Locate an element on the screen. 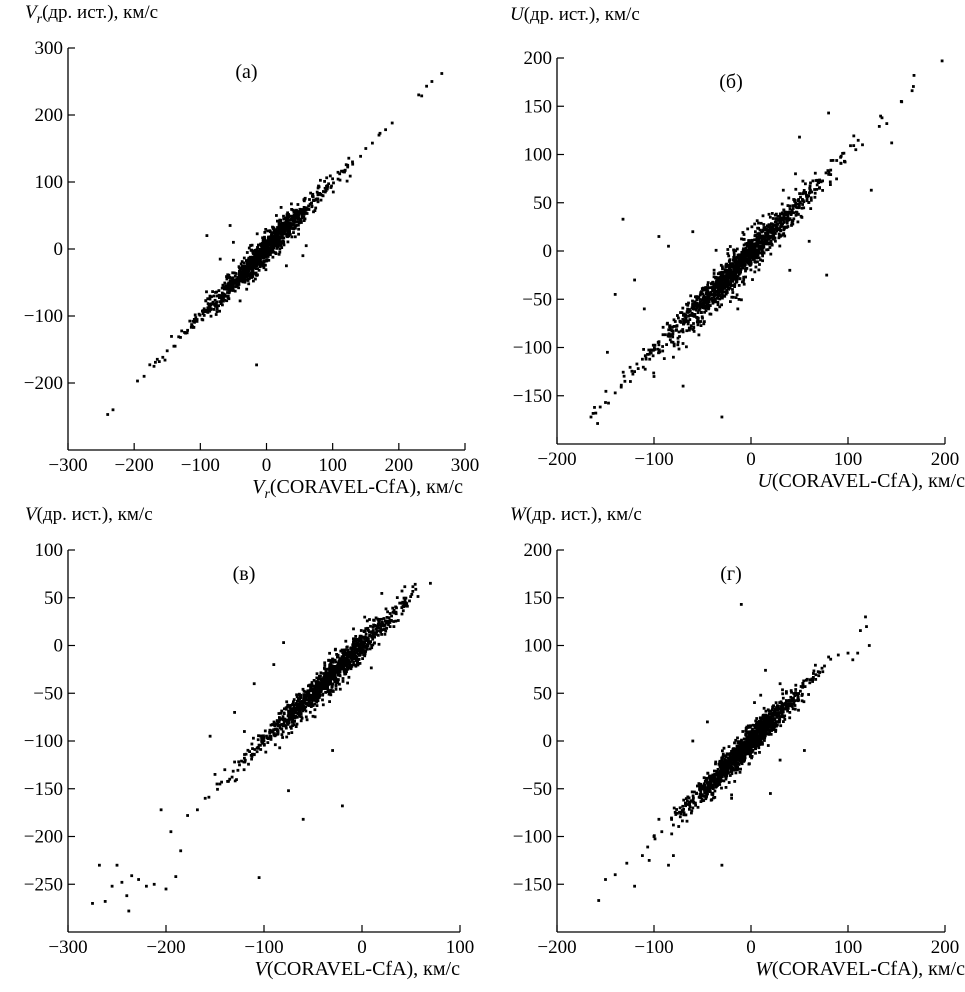 The height and width of the screenshot is (992, 965). x-tick-label: −200 is located at coordinates (134, 465).